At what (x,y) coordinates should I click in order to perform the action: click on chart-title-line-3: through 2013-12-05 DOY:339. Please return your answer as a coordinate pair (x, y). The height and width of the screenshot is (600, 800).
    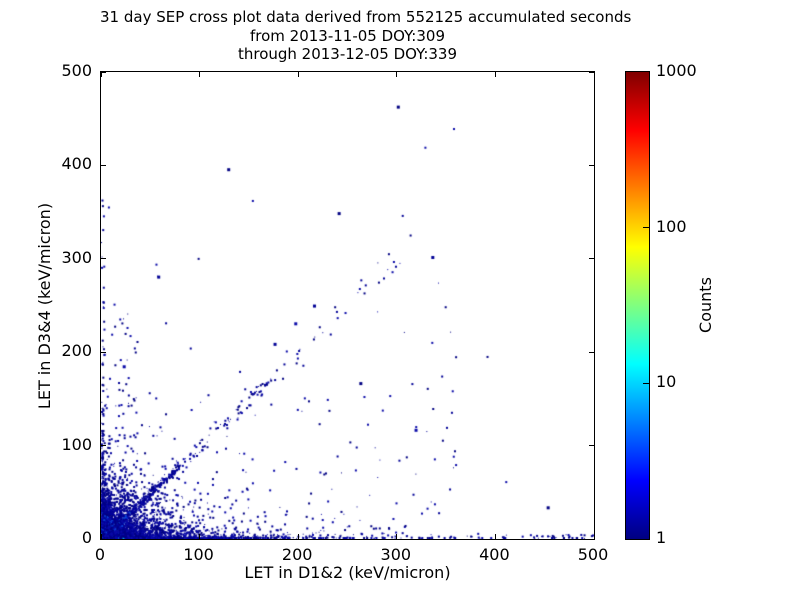
    Looking at the image, I should click on (347, 54).